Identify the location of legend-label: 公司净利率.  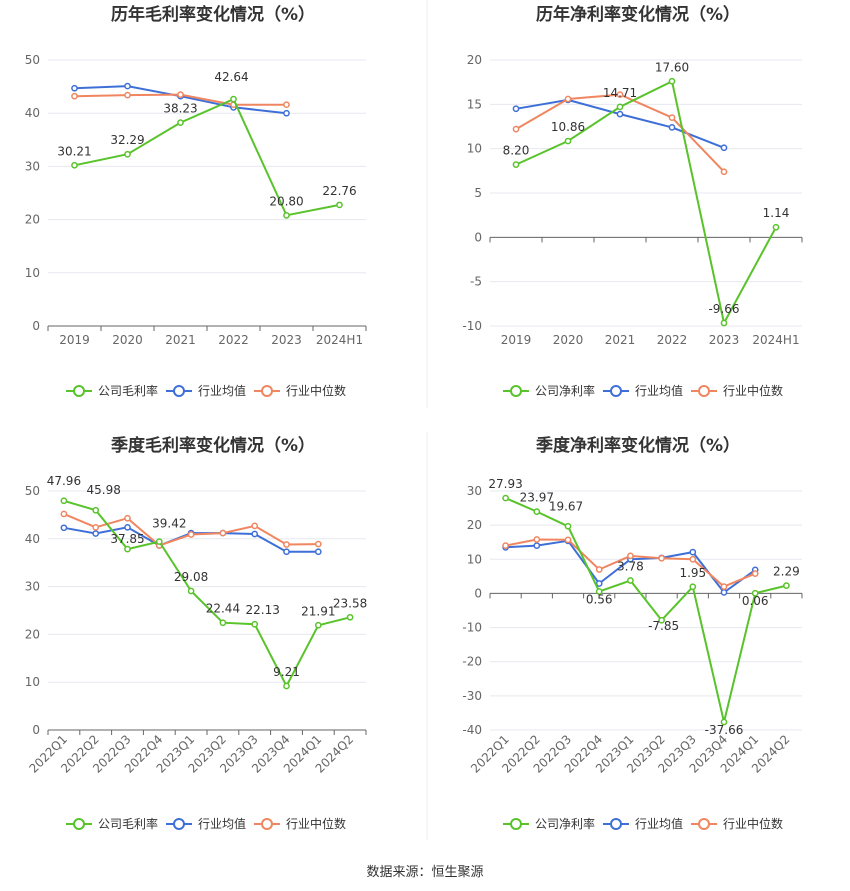
(565, 823).